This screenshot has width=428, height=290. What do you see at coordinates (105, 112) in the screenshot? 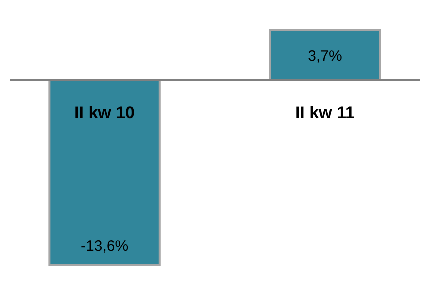
I see `x-tick-label: II kw 10` at bounding box center [105, 112].